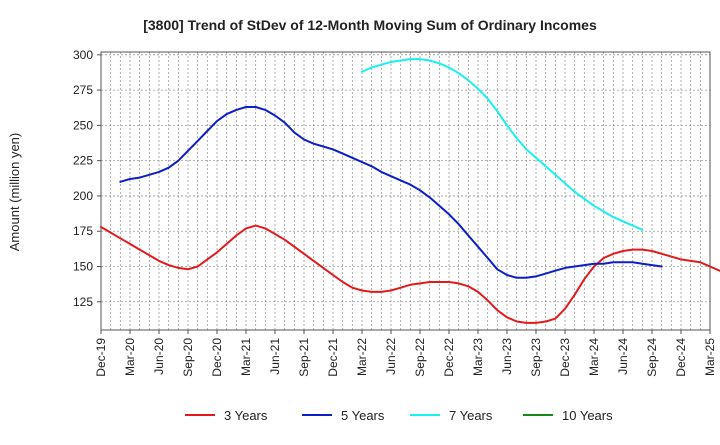 The image size is (720, 445). What do you see at coordinates (275, 356) in the screenshot?
I see `x-tick-label: Jun-21` at bounding box center [275, 356].